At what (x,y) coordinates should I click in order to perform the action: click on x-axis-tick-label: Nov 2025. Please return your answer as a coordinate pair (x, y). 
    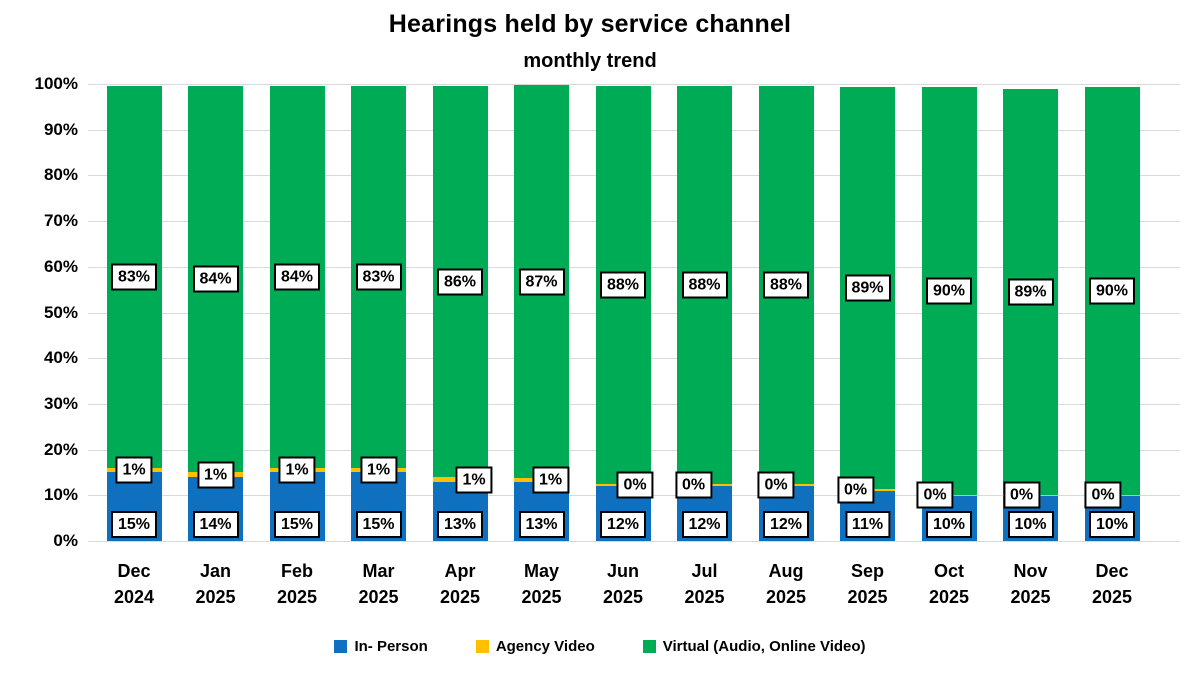
    Looking at the image, I should click on (1031, 584).